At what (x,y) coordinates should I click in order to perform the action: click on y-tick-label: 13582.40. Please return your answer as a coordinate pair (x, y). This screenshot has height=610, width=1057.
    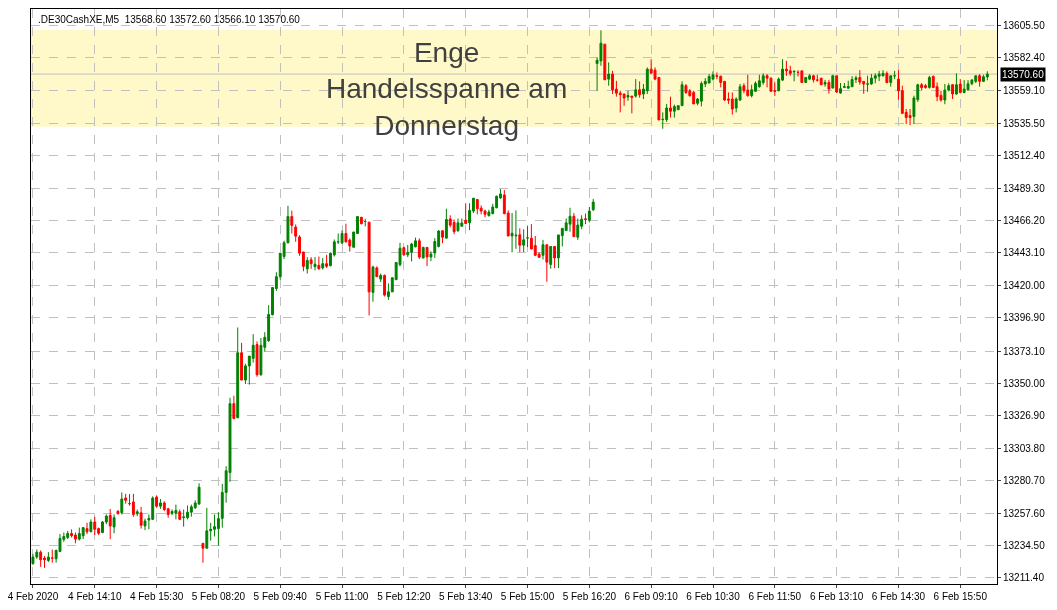
    Looking at the image, I should click on (1024, 58).